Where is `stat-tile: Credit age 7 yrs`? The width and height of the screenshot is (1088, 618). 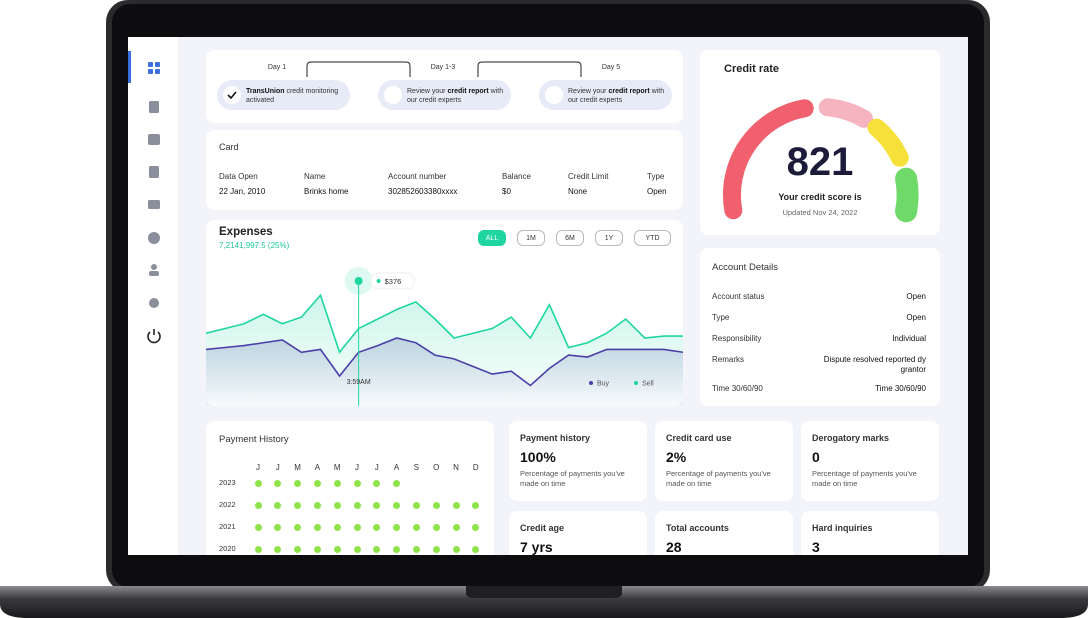 stat-tile: Credit age 7 yrs is located at coordinates (578, 533).